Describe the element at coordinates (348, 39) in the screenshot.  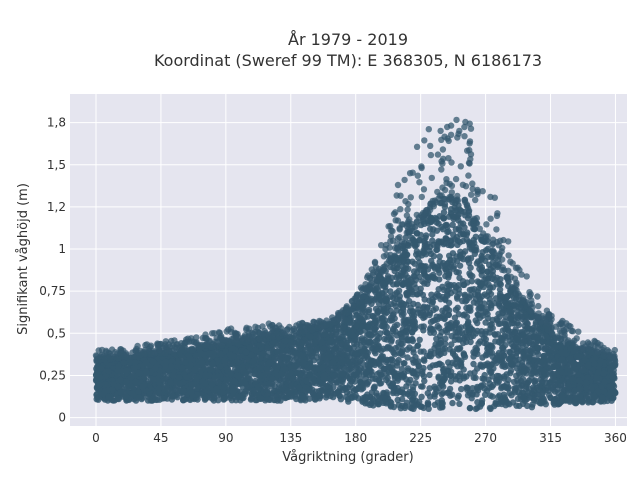
I see `chart-title-line1: År 1979 - 2019` at that location.